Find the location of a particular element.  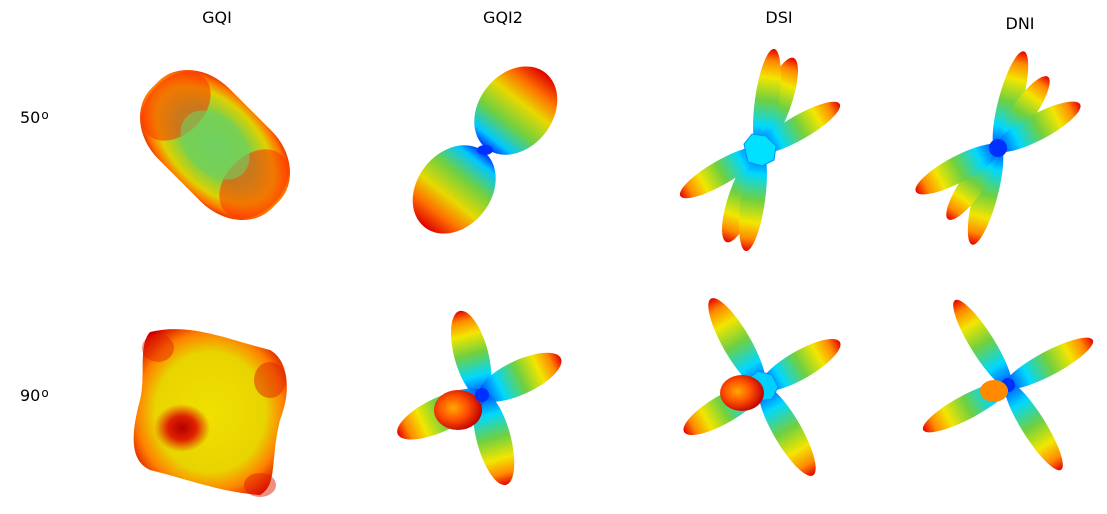

row-label-50-value: 50 is located at coordinates (30, 117).